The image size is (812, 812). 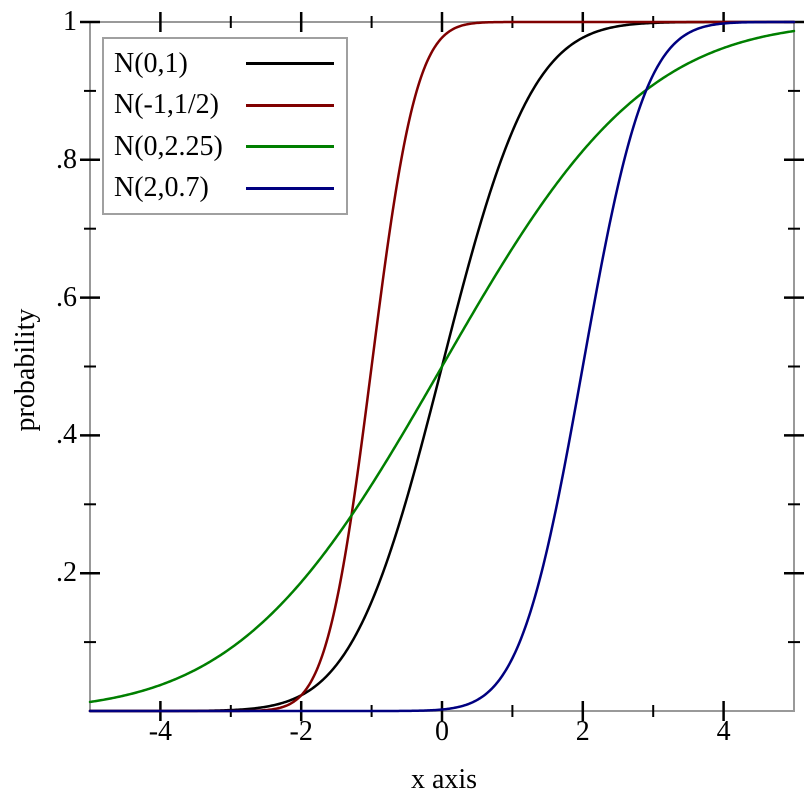 What do you see at coordinates (225, 63) in the screenshot?
I see `legend-item: N(0,1)` at bounding box center [225, 63].